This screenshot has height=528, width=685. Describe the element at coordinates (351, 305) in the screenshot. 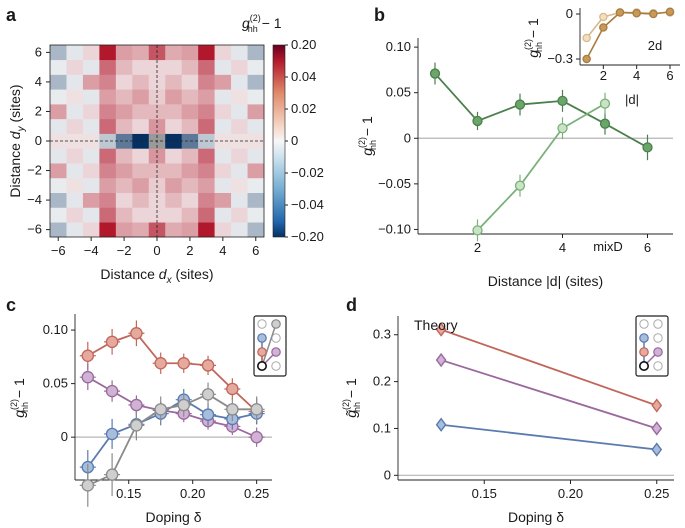

I see `panel-label-d: d` at that location.